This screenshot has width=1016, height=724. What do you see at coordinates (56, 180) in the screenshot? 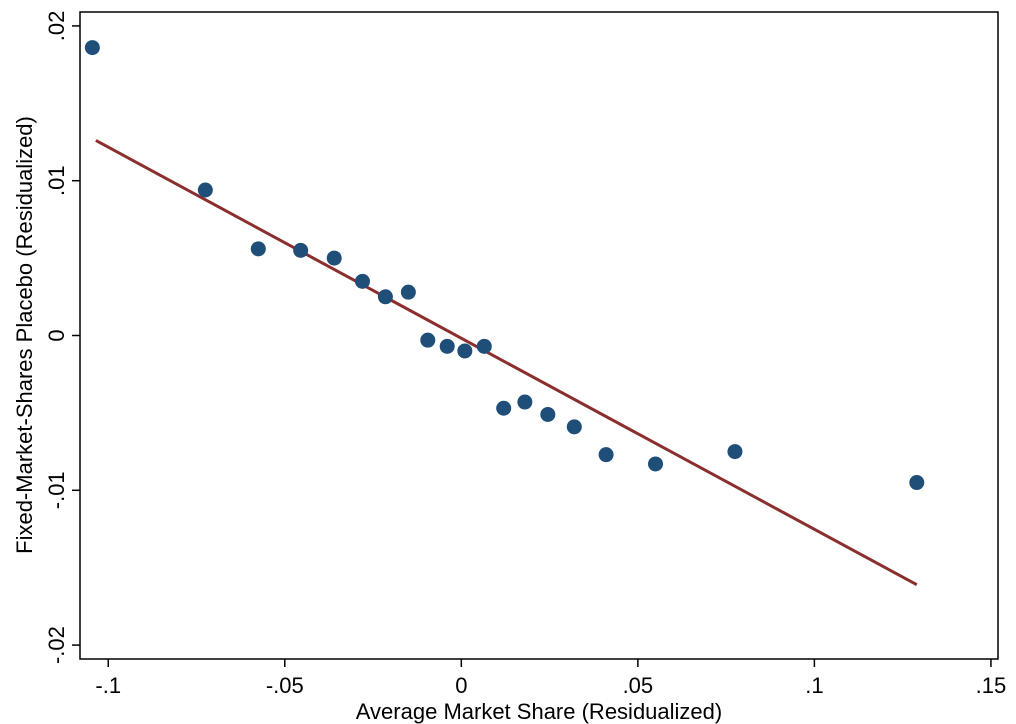
I see `y-tick-label: .01` at bounding box center [56, 180].